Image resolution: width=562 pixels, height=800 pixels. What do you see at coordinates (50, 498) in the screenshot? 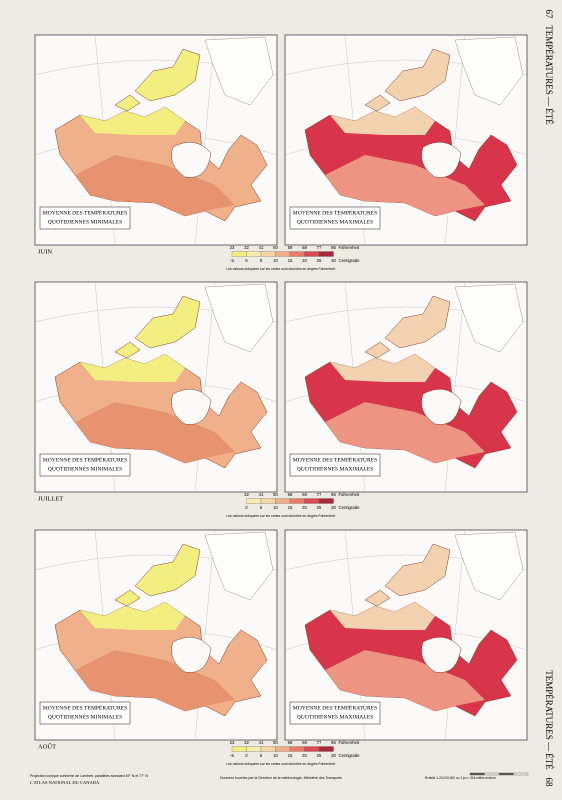
I see `month-label: JUILLET` at bounding box center [50, 498].